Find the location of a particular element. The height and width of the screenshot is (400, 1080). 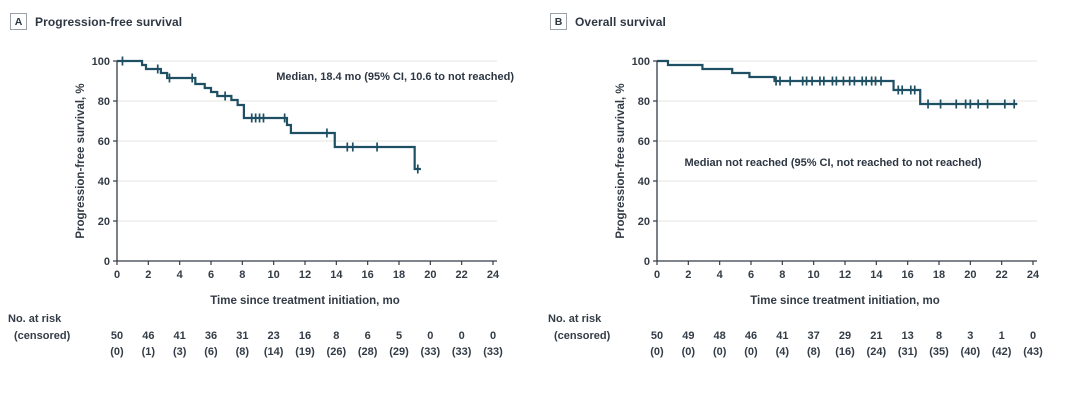

censored-count: (26) is located at coordinates (337, 352).